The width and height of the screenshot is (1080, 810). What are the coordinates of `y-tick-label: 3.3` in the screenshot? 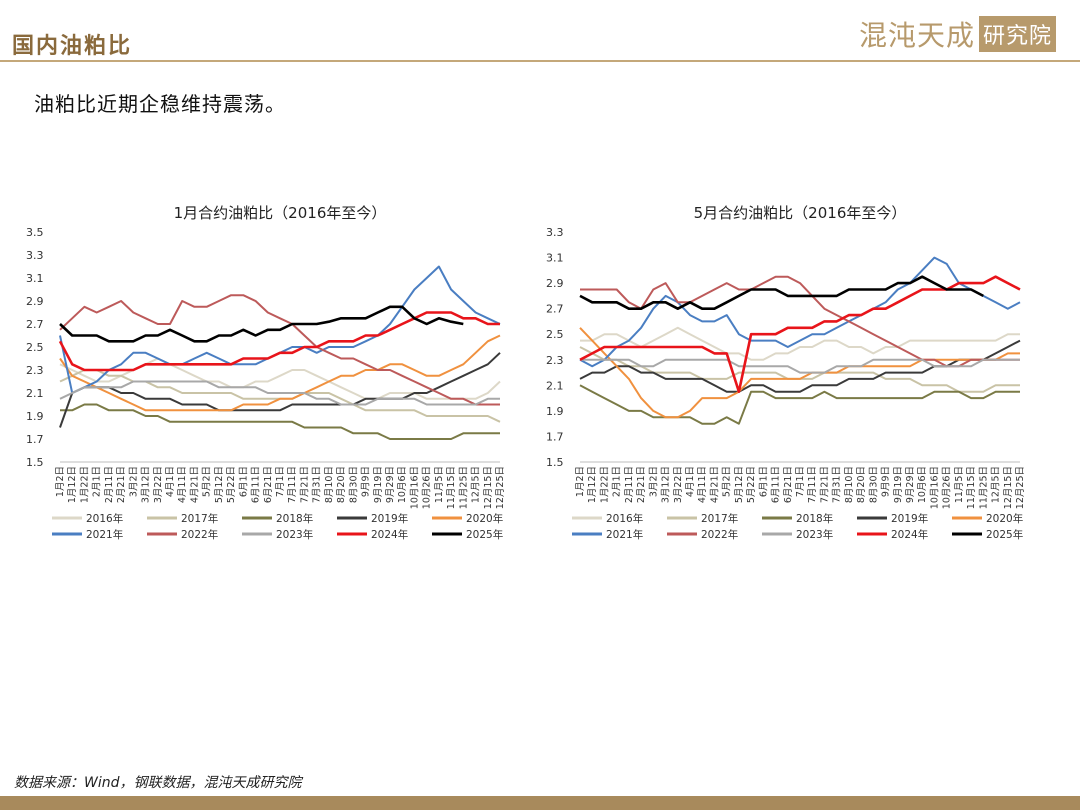 It's located at (555, 232).